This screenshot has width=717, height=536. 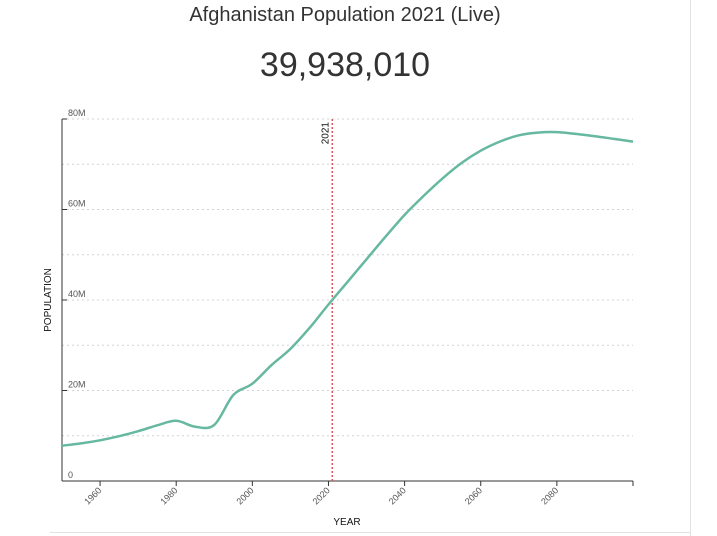 What do you see at coordinates (168, 495) in the screenshot?
I see `x-tick-label: 1980` at bounding box center [168, 495].